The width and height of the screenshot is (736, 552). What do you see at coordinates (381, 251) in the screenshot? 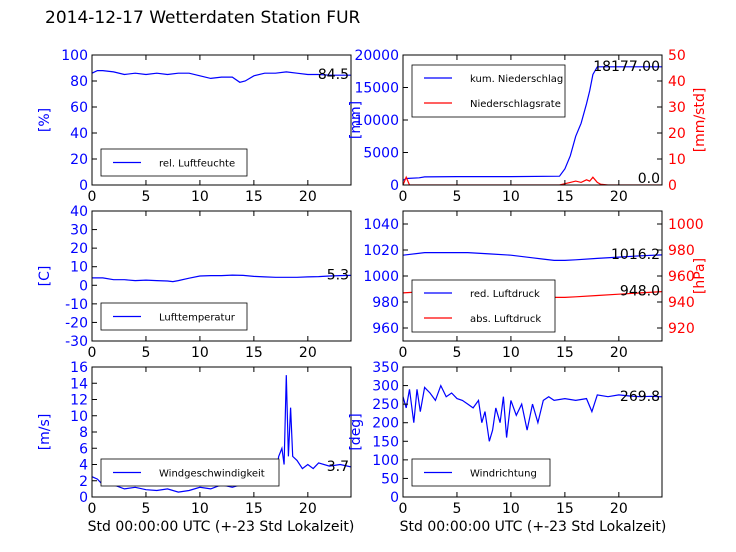
I see `y-tick-label: 1020` at bounding box center [381, 251].